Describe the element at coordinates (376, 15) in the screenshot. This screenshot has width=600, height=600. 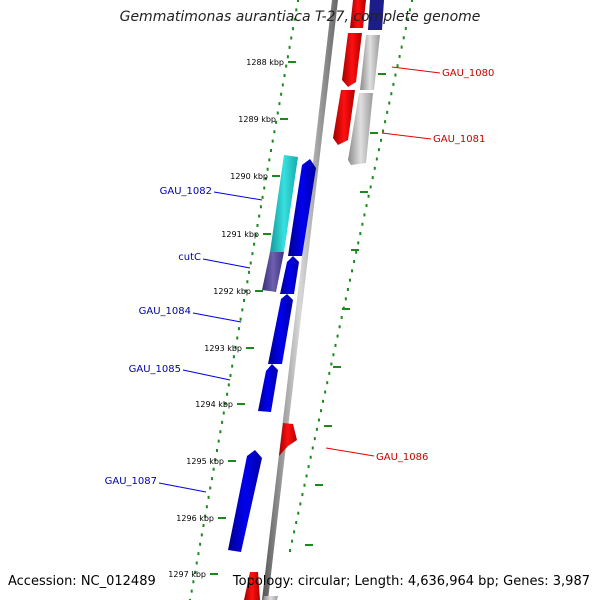
I see `gene-gau-1079b-arrow` at that location.